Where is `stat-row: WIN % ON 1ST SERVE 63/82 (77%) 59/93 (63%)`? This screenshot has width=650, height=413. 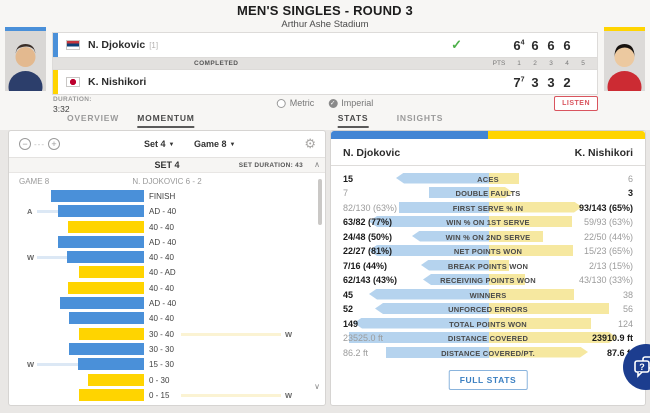 stat-row: WIN % ON 1ST SERVE 63/82 (77%) 59/93 (63%) is located at coordinates (488, 222).